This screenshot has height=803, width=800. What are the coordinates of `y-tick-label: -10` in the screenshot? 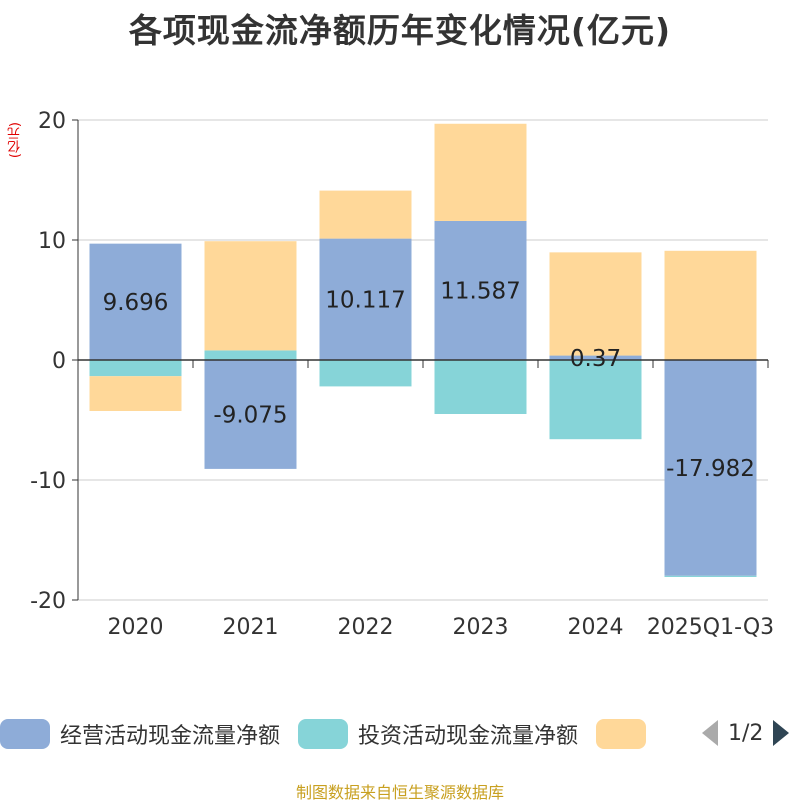 It's located at (48, 481).